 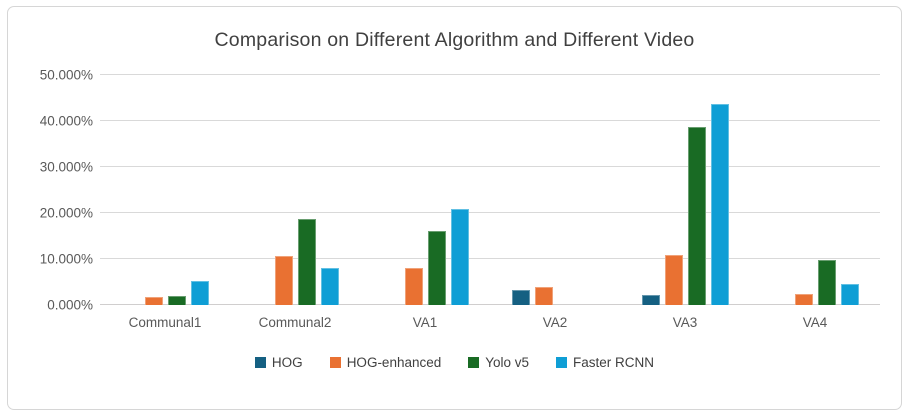 What do you see at coordinates (555, 322) in the screenshot?
I see `x-tick-label-va2: VA2` at bounding box center [555, 322].